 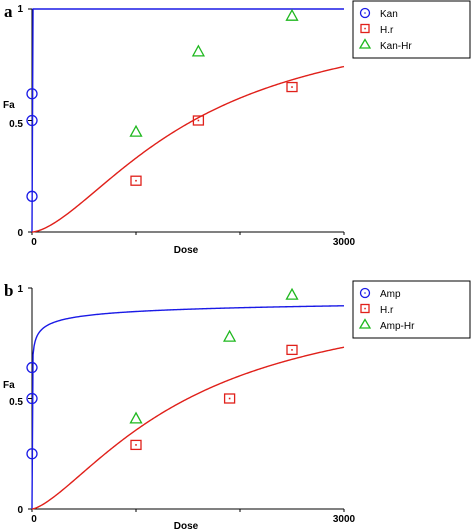 I want to click on panel-label: b, so click(x=8, y=290).